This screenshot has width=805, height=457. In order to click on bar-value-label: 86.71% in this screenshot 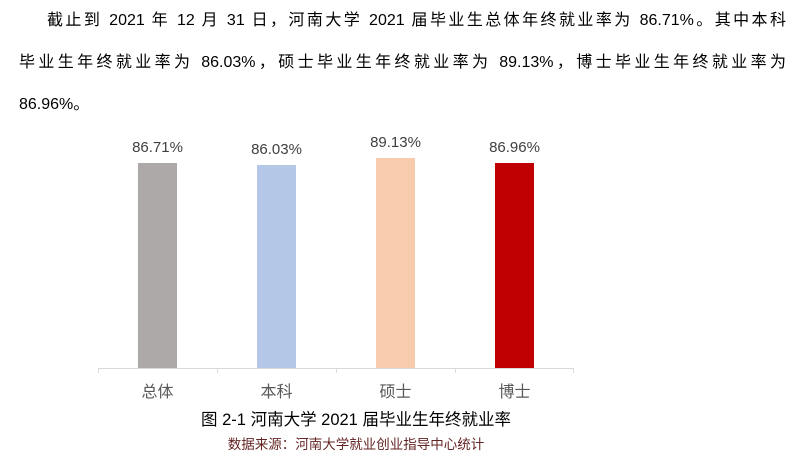, I will do `click(157, 148)`.